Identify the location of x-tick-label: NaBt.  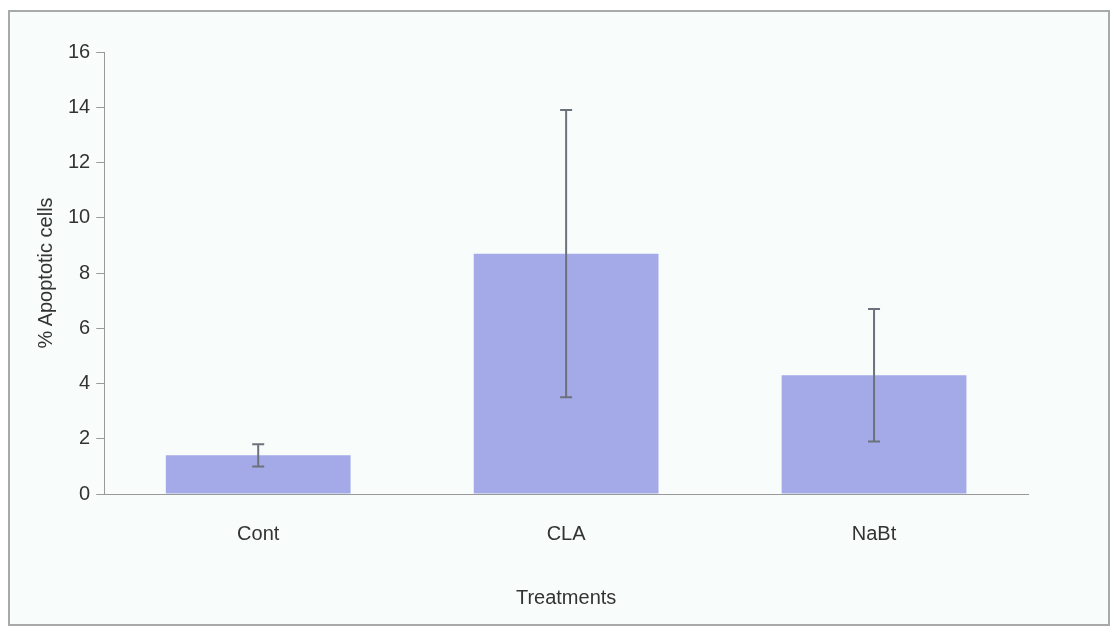
(874, 532).